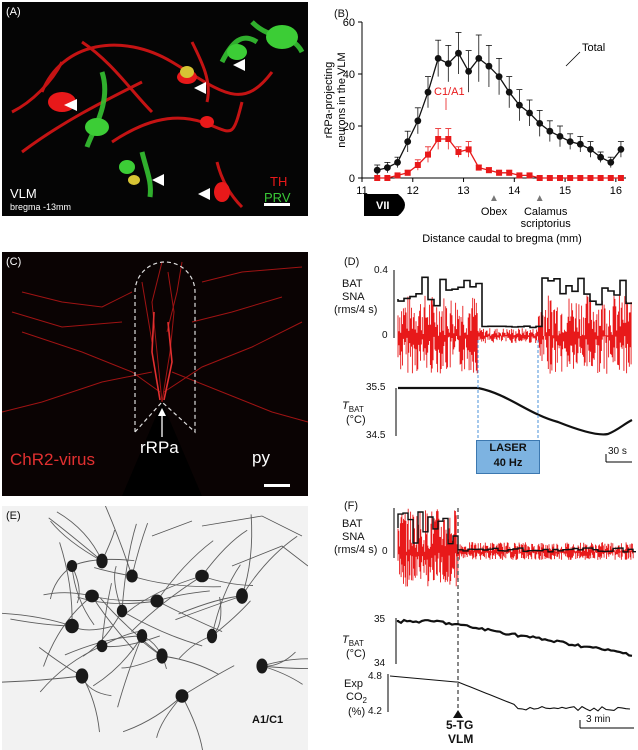 Image resolution: width=638 pixels, height=750 pixels. What do you see at coordinates (345, 640) in the screenshot?
I see `f-tbat-t: T` at bounding box center [345, 640].